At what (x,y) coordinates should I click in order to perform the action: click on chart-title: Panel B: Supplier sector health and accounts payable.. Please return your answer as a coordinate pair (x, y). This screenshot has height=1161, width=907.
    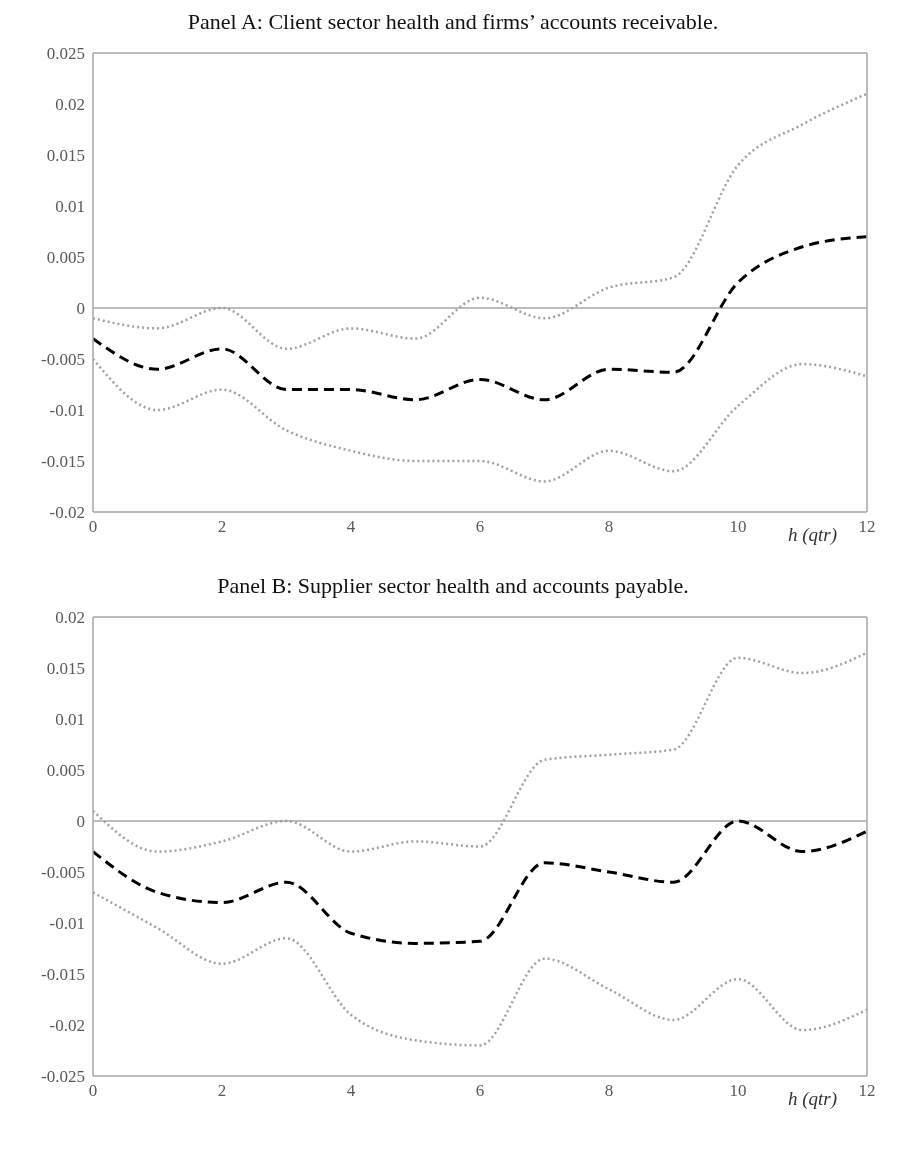
    Looking at the image, I should click on (453, 586).